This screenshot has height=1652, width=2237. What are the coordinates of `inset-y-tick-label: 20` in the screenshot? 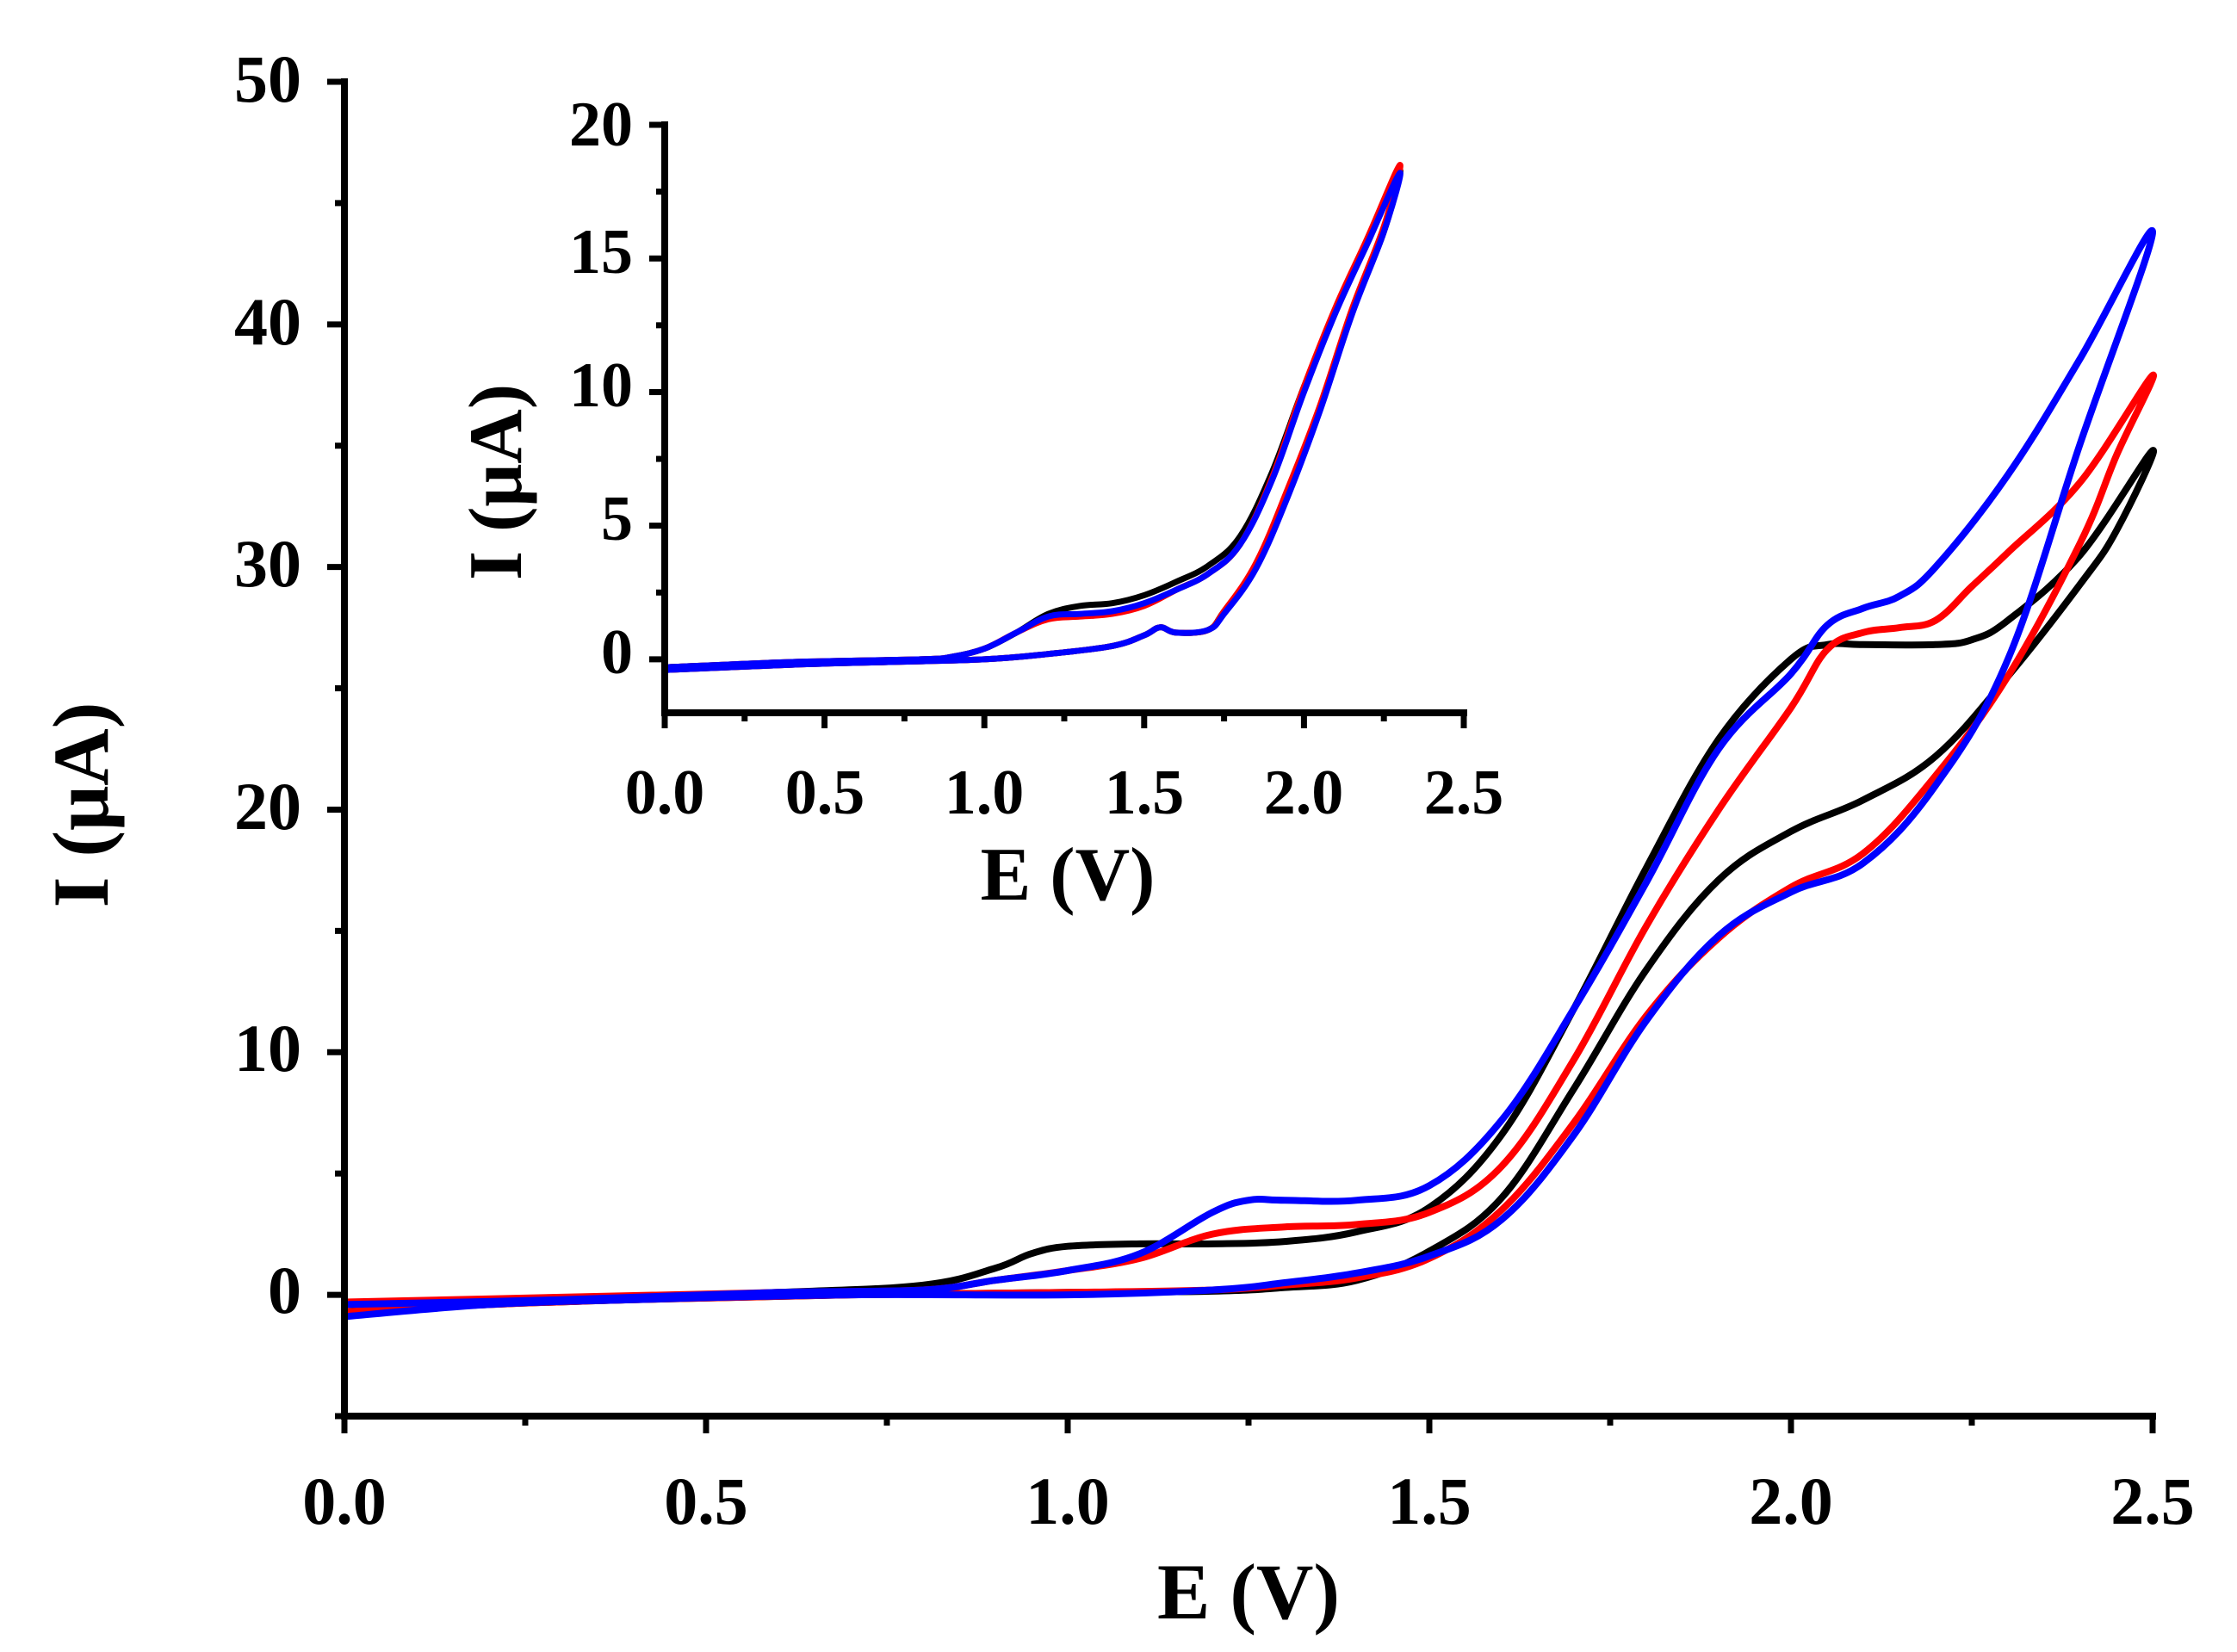 It's located at (601, 125).